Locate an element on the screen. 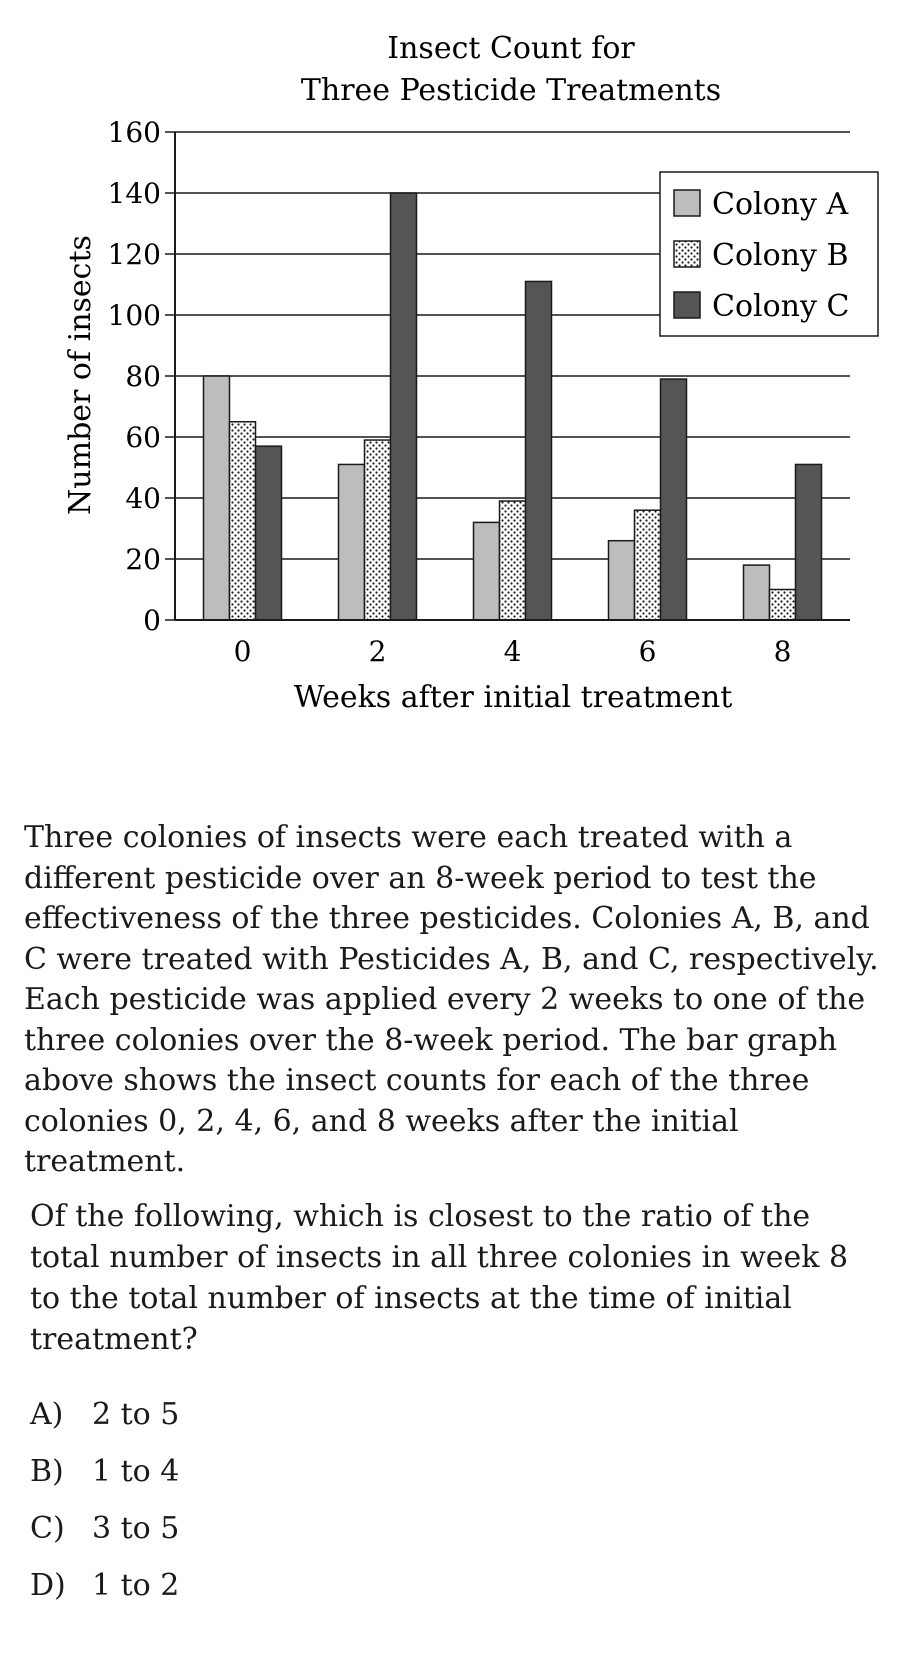  choice-a: A) 2 to 5 is located at coordinates (104, 1424).